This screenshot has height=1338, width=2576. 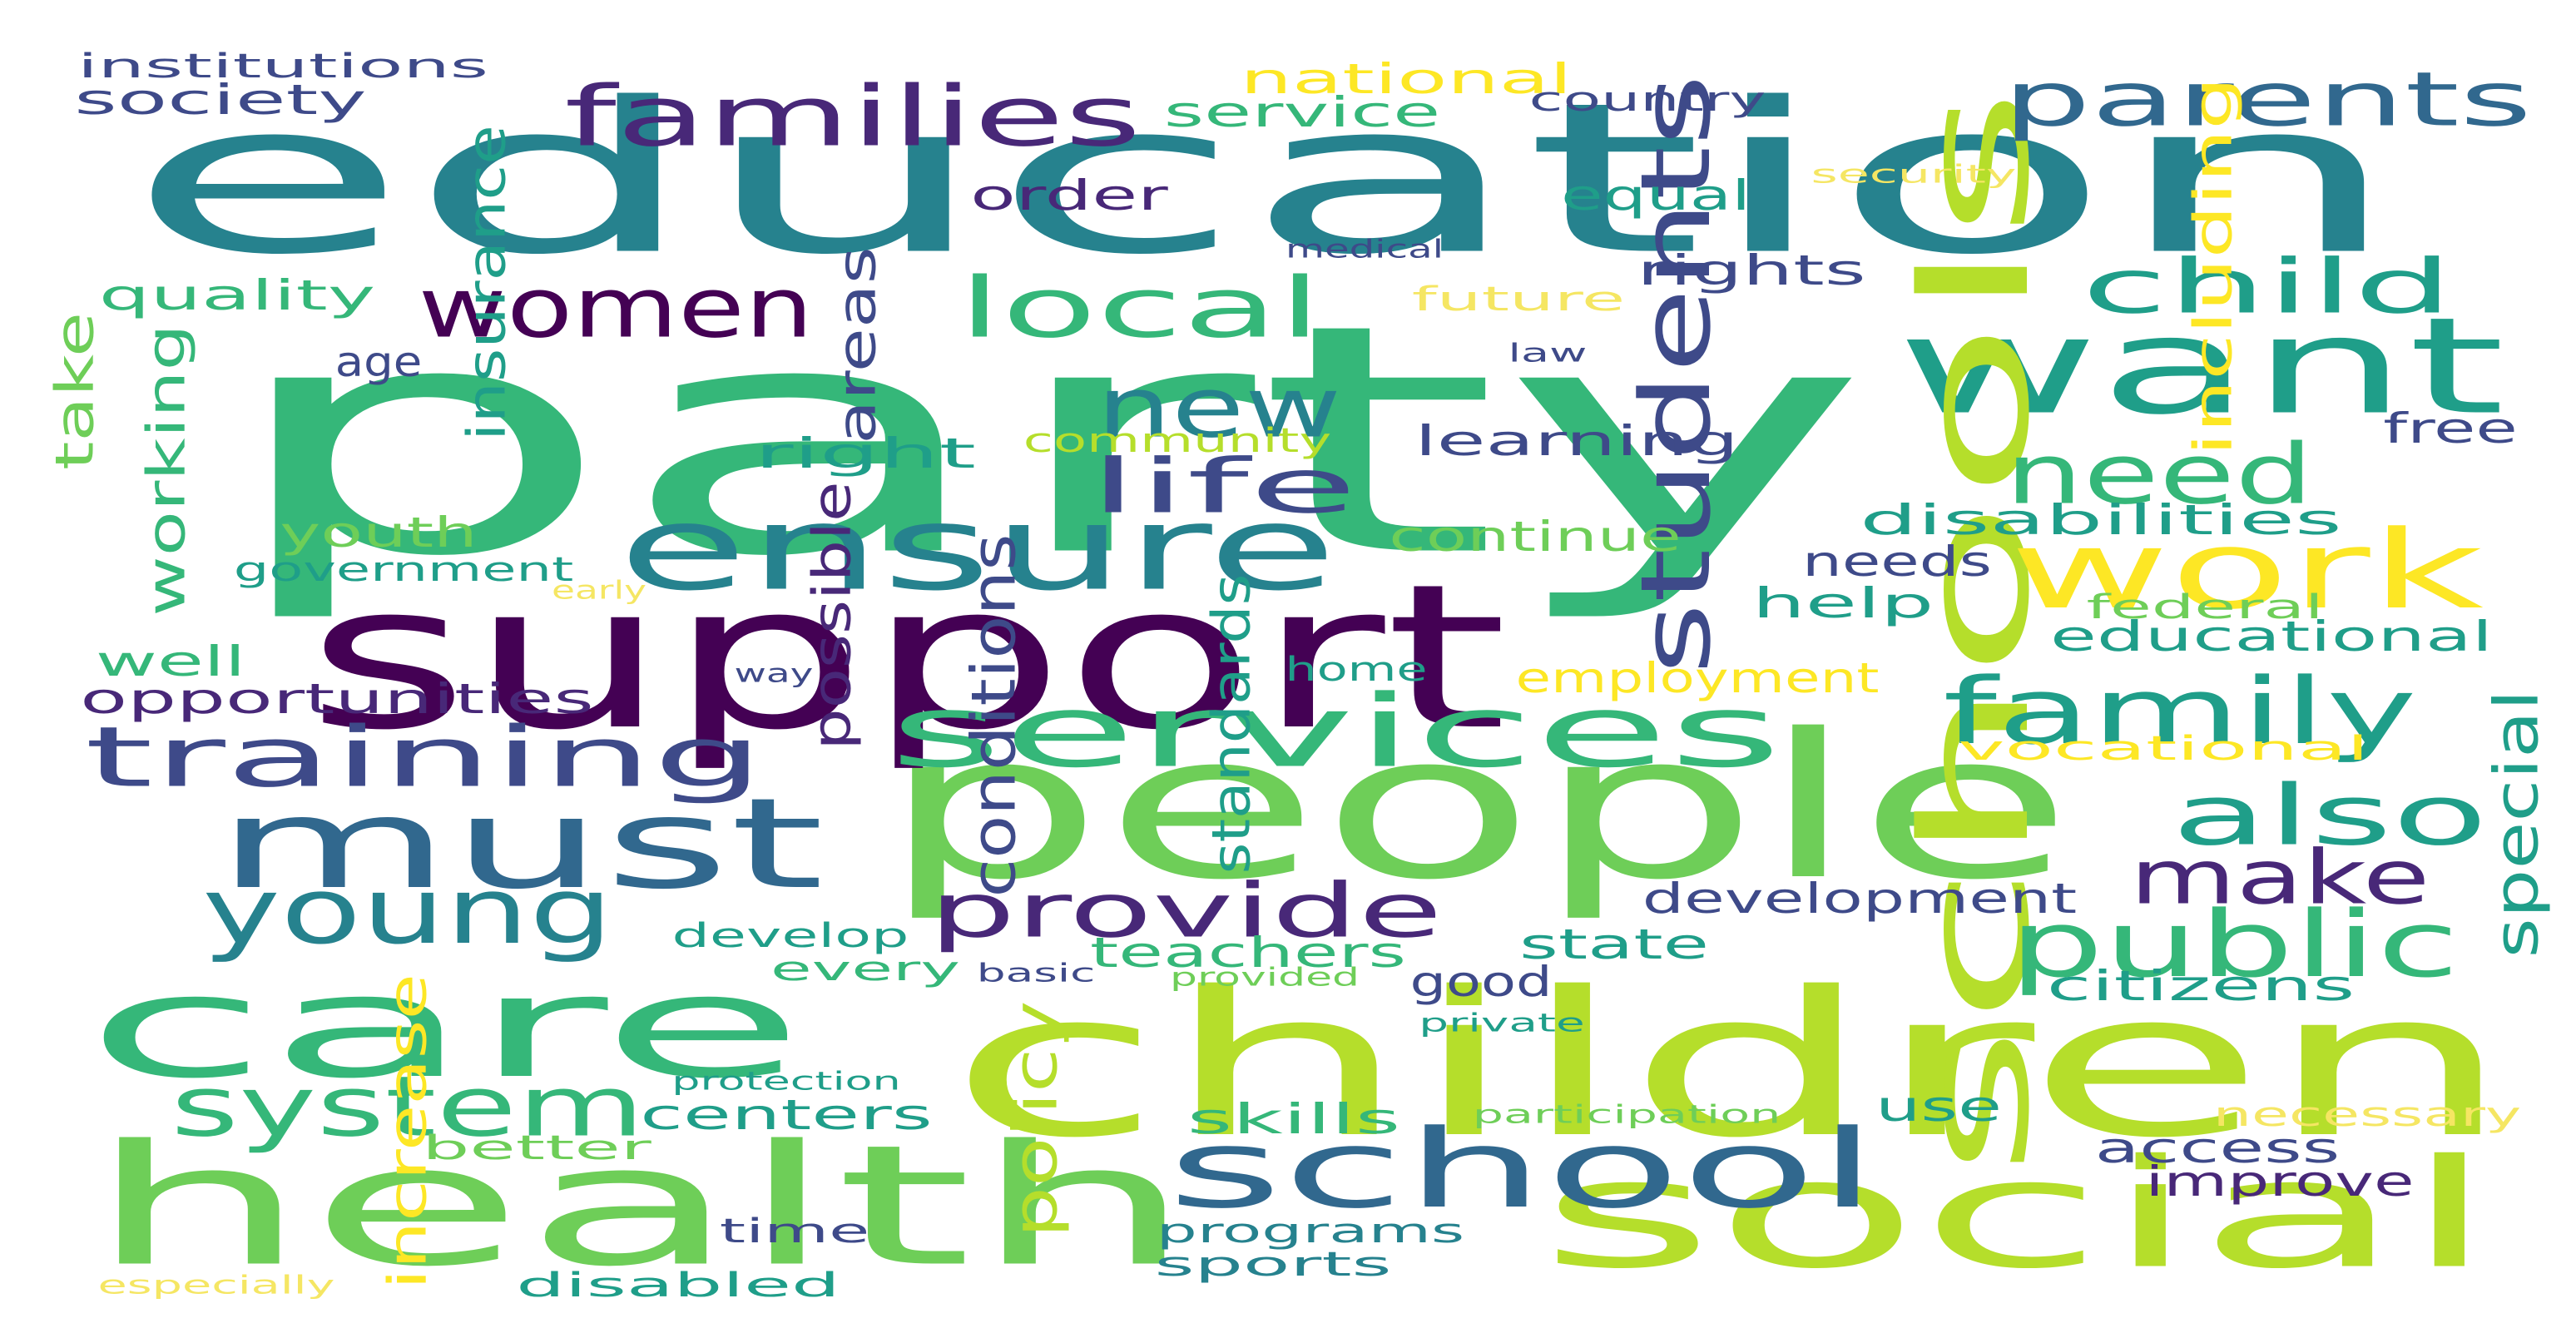 What do you see at coordinates (1178, 441) in the screenshot?
I see `word-community: community` at bounding box center [1178, 441].